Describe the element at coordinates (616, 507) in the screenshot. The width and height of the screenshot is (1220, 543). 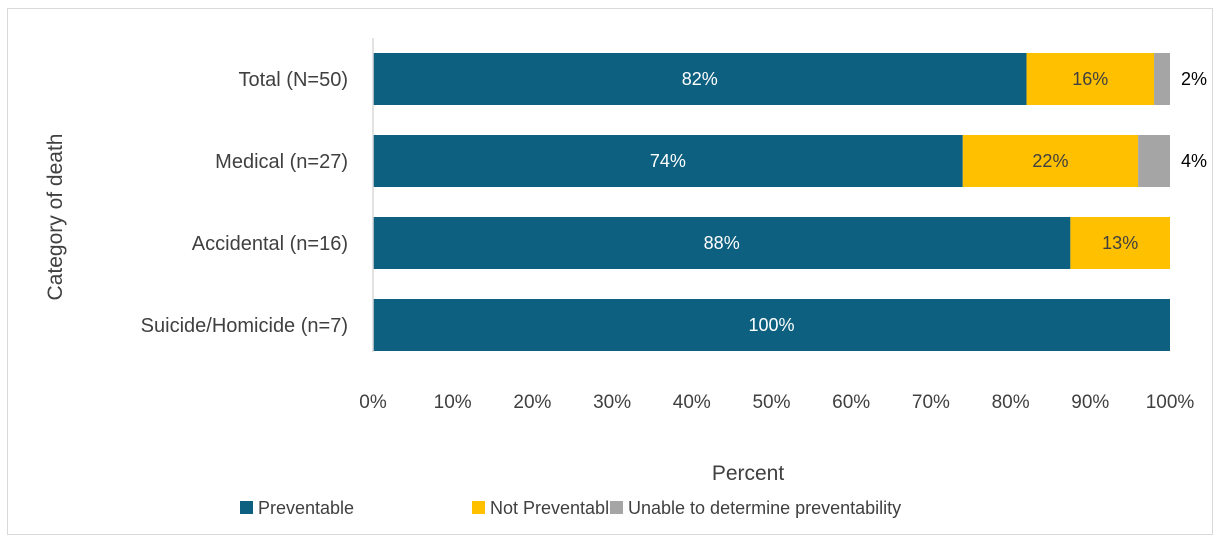
I see `legend-swatch-unable-to-determine-preventability` at that location.